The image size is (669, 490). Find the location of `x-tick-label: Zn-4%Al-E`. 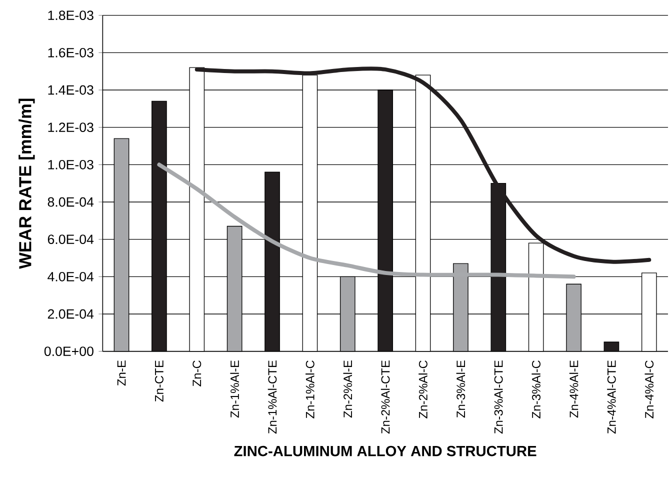

x-tick-label: Zn-4%Al-E is located at coordinates (573, 389).